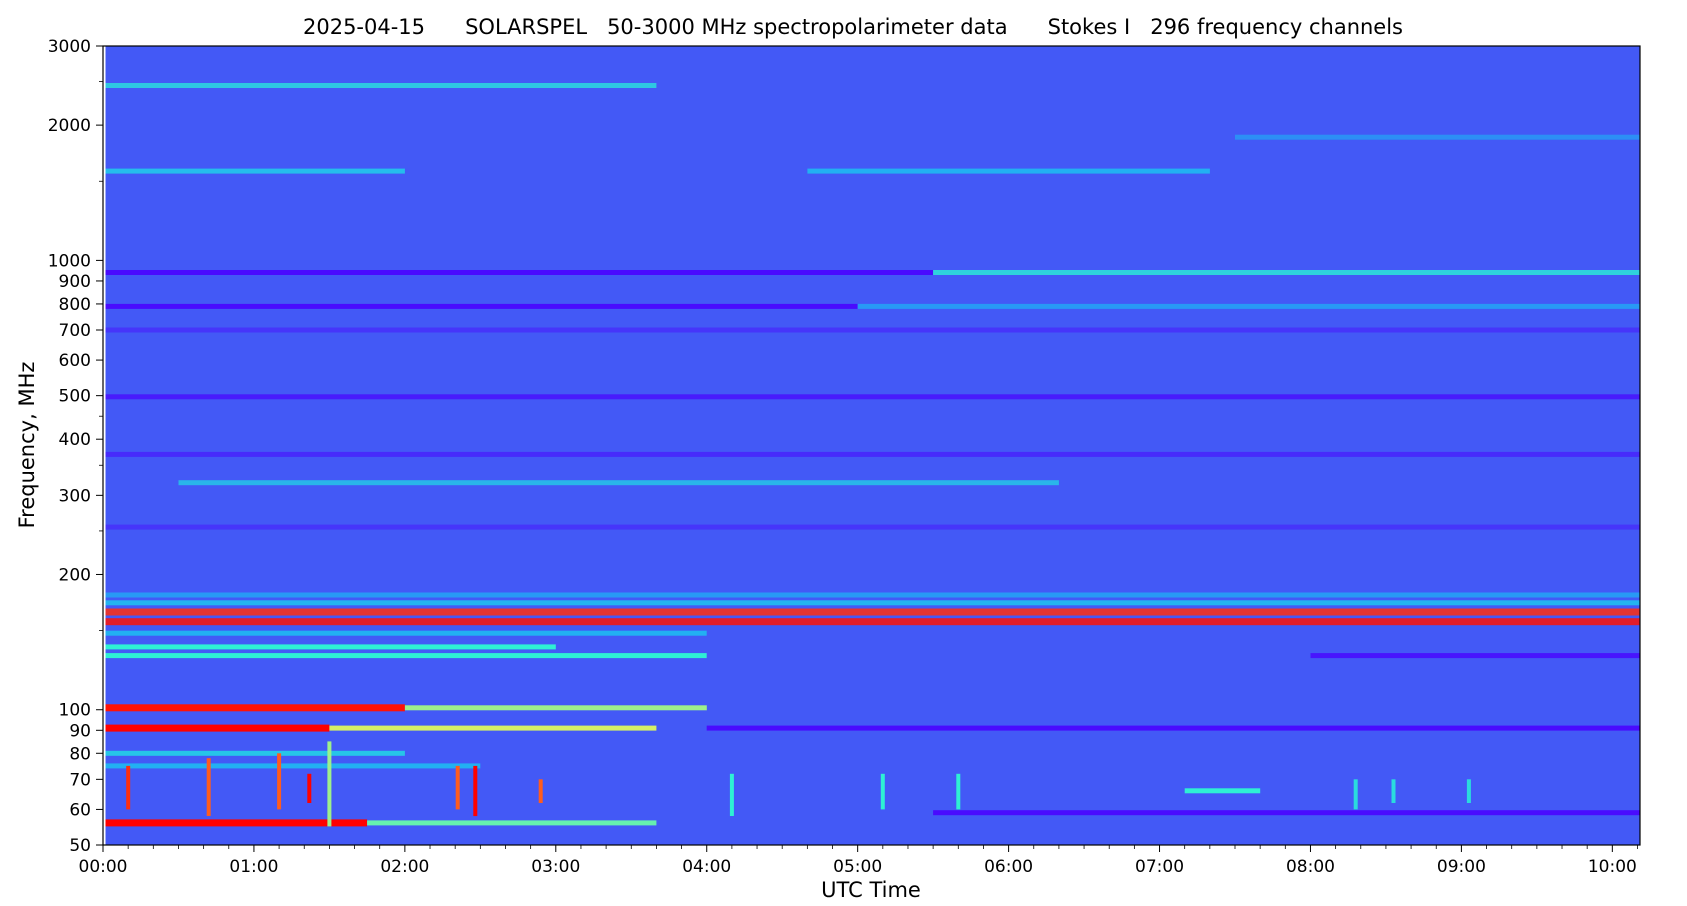 The height and width of the screenshot is (906, 1687). I want to click on y-tick-label: 90, so click(80, 731).